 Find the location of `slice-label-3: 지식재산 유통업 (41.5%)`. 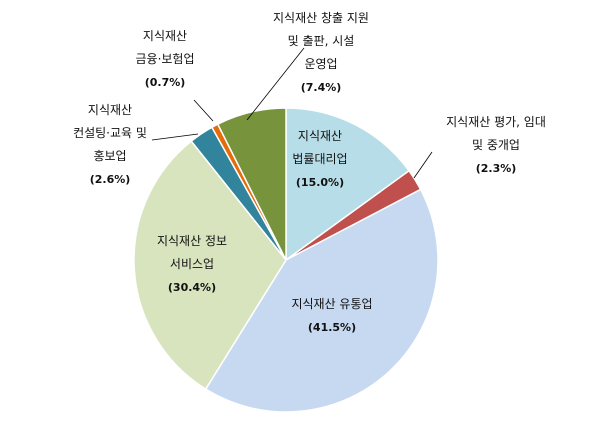

slice-label-3: 지식재산 유통업 (41.5%) is located at coordinates (331, 315).